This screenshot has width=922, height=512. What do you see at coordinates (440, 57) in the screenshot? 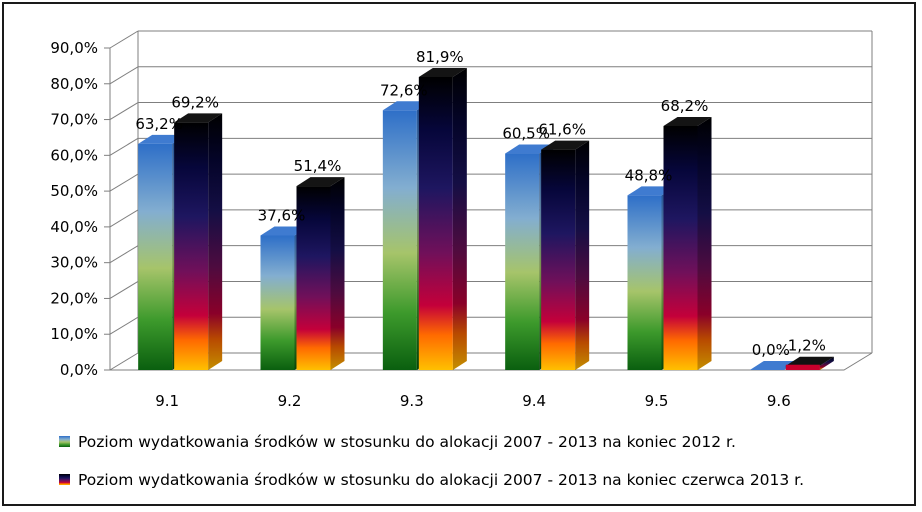
I see `data-label: 81,9%` at bounding box center [440, 57].